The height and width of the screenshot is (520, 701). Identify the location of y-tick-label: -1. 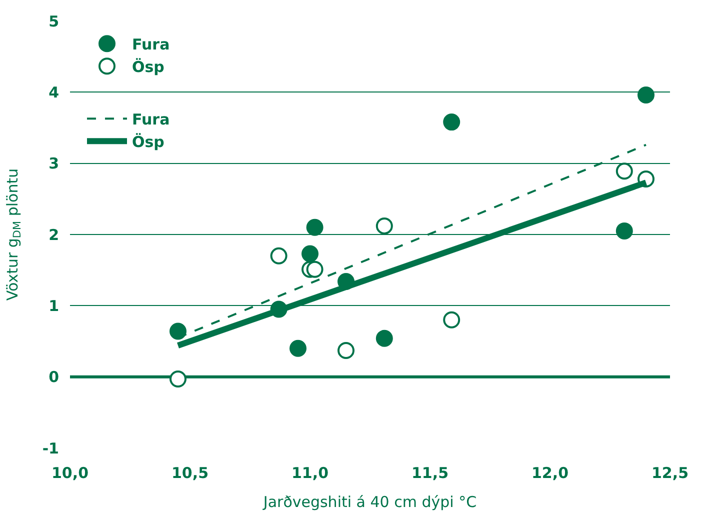
(50, 448).